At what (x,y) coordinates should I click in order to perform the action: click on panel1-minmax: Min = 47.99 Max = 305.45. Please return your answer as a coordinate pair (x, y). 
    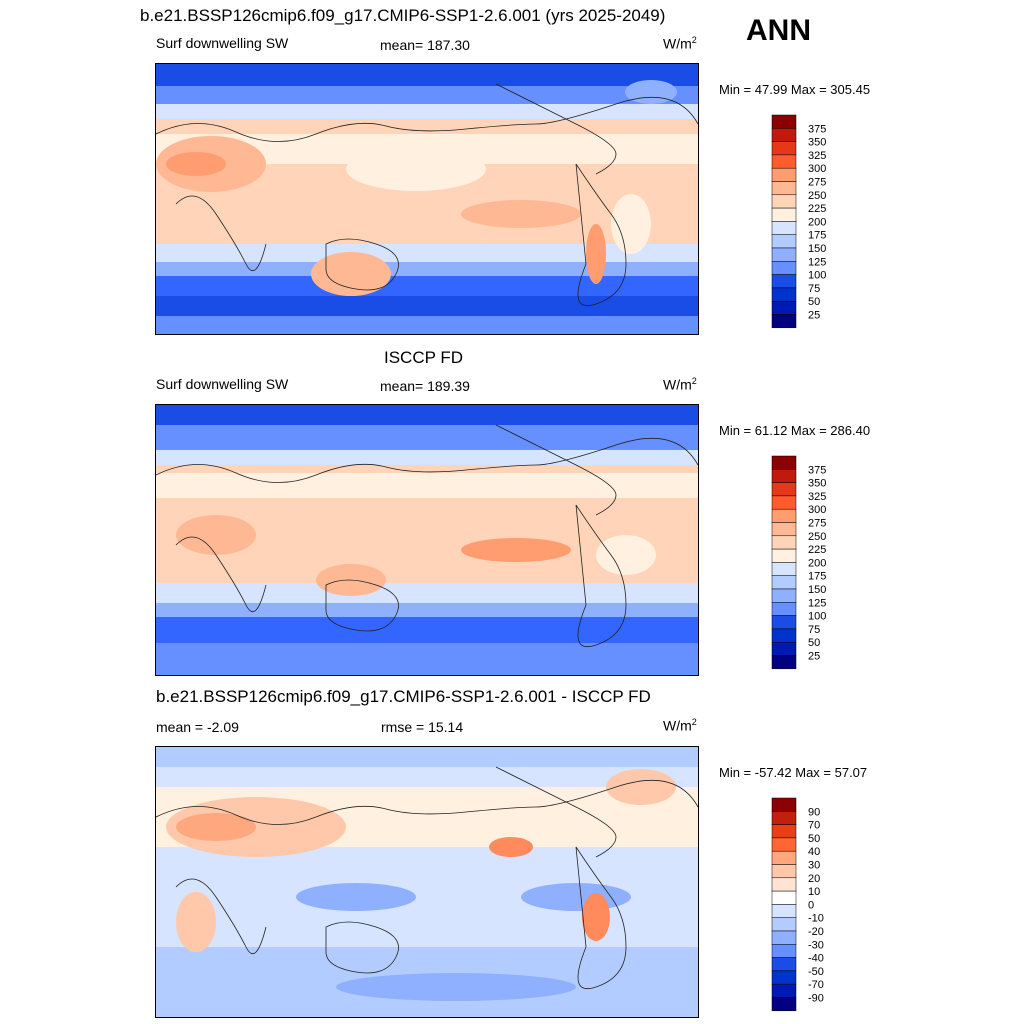
    Looking at the image, I should click on (795, 89).